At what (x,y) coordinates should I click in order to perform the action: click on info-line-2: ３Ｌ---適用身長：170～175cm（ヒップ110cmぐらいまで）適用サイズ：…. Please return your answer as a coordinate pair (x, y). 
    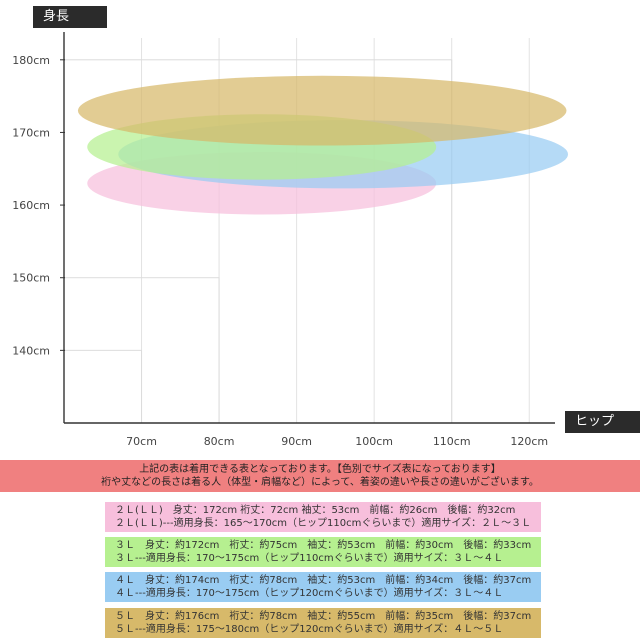
    Looking at the image, I should click on (309, 558).